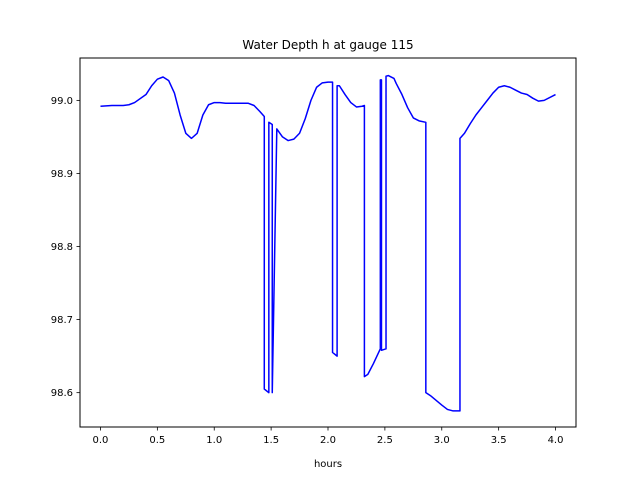 This screenshot has width=640, height=480. I want to click on chart-title: Water Depth h at gauge 115, so click(327, 45).